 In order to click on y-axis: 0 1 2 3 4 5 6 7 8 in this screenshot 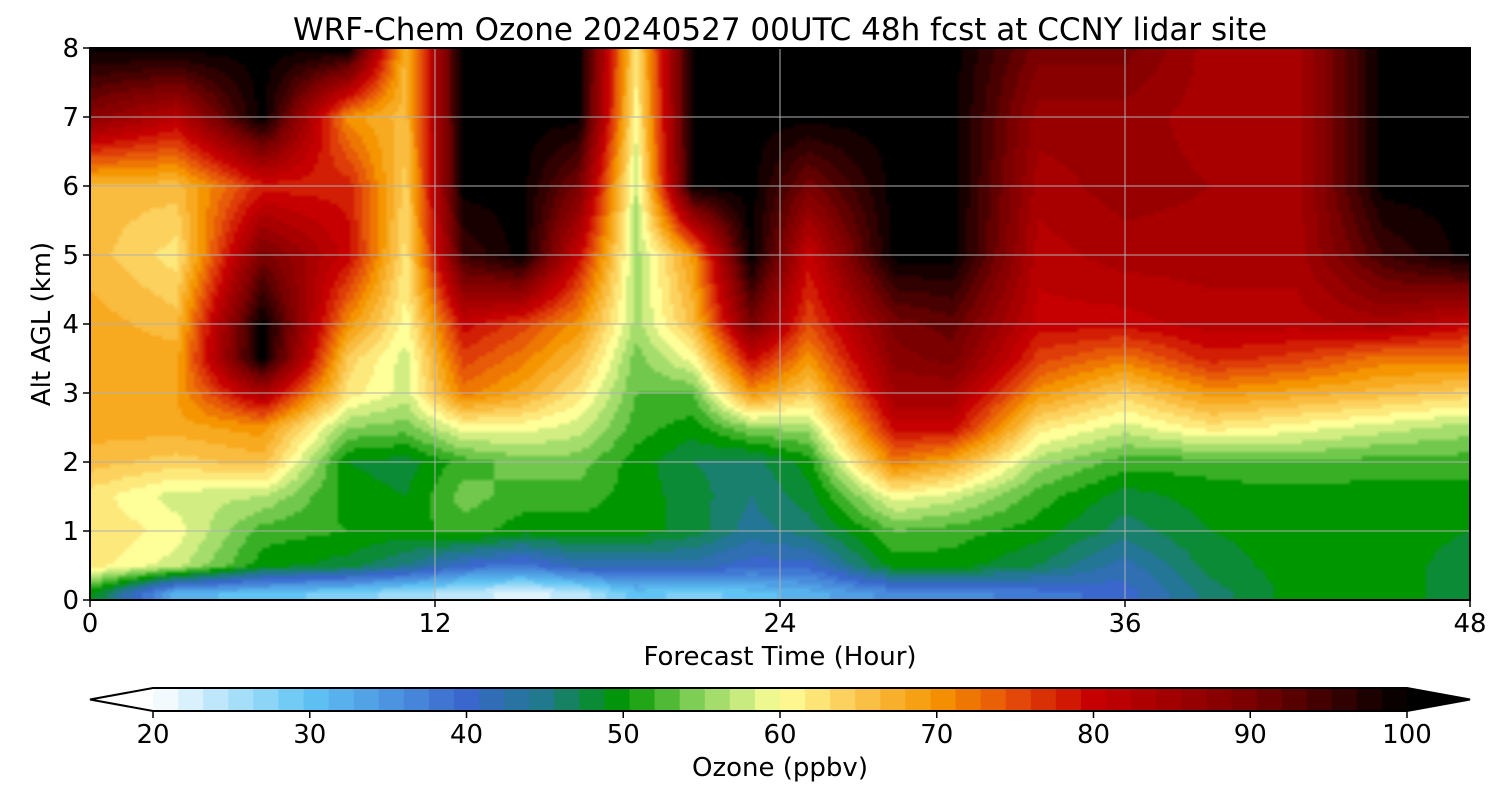, I will do `click(76, 325)`.